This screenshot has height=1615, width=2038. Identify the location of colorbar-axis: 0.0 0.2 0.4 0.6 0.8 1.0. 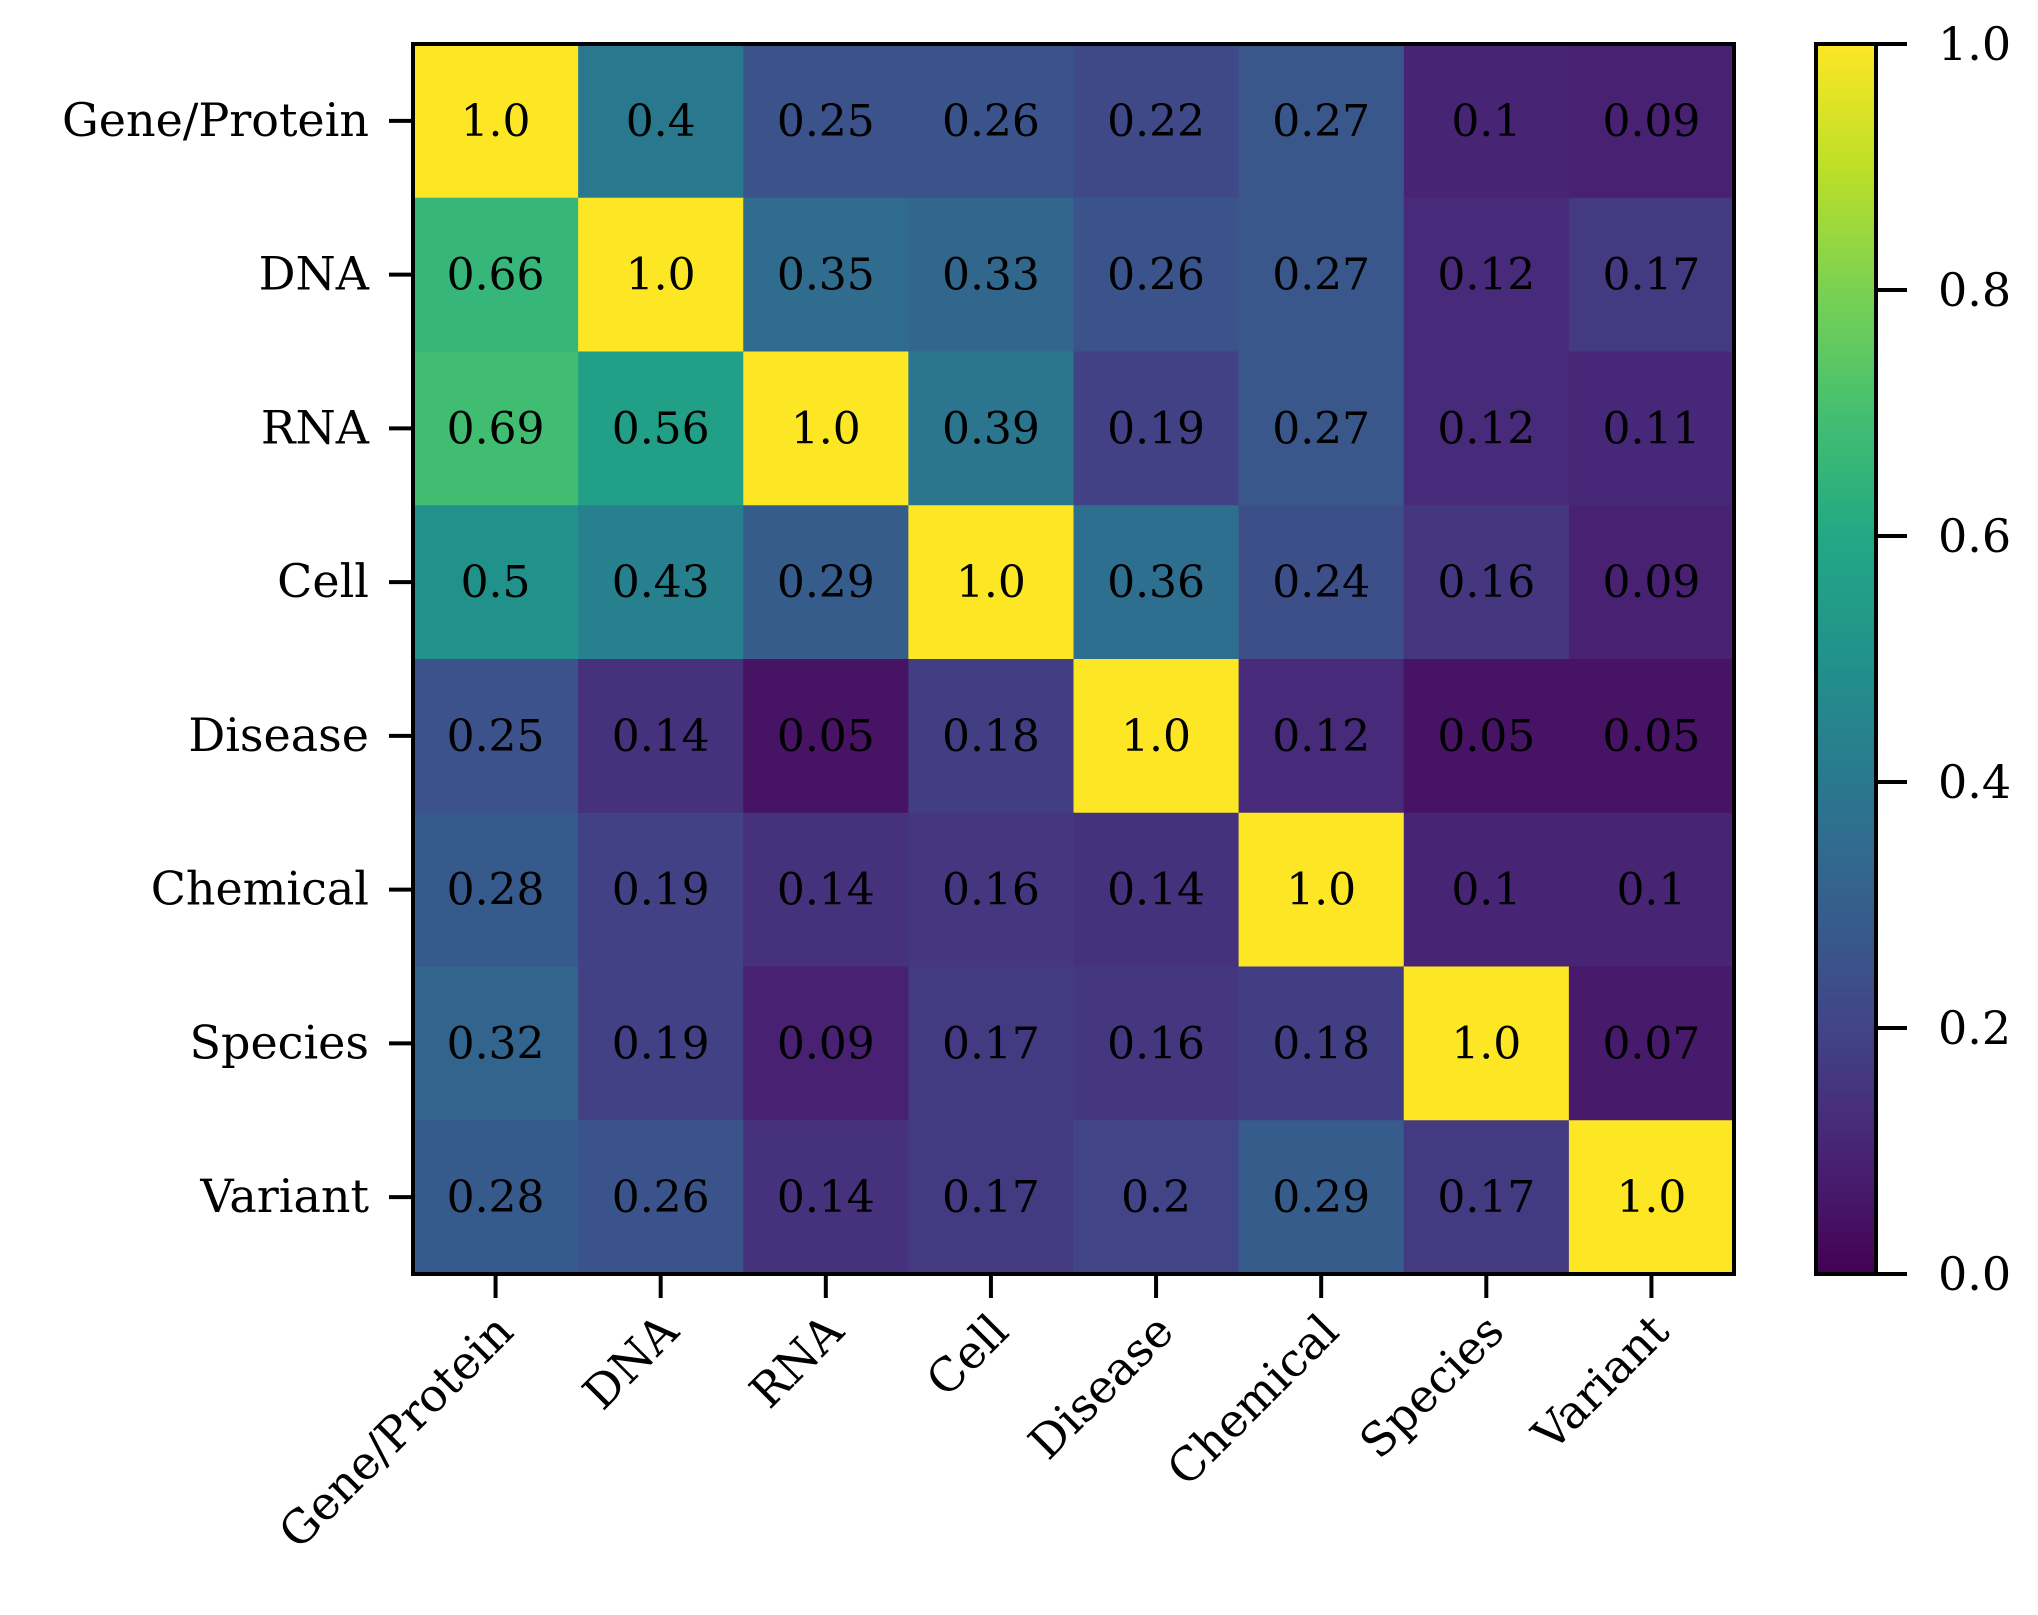
(1943, 659).